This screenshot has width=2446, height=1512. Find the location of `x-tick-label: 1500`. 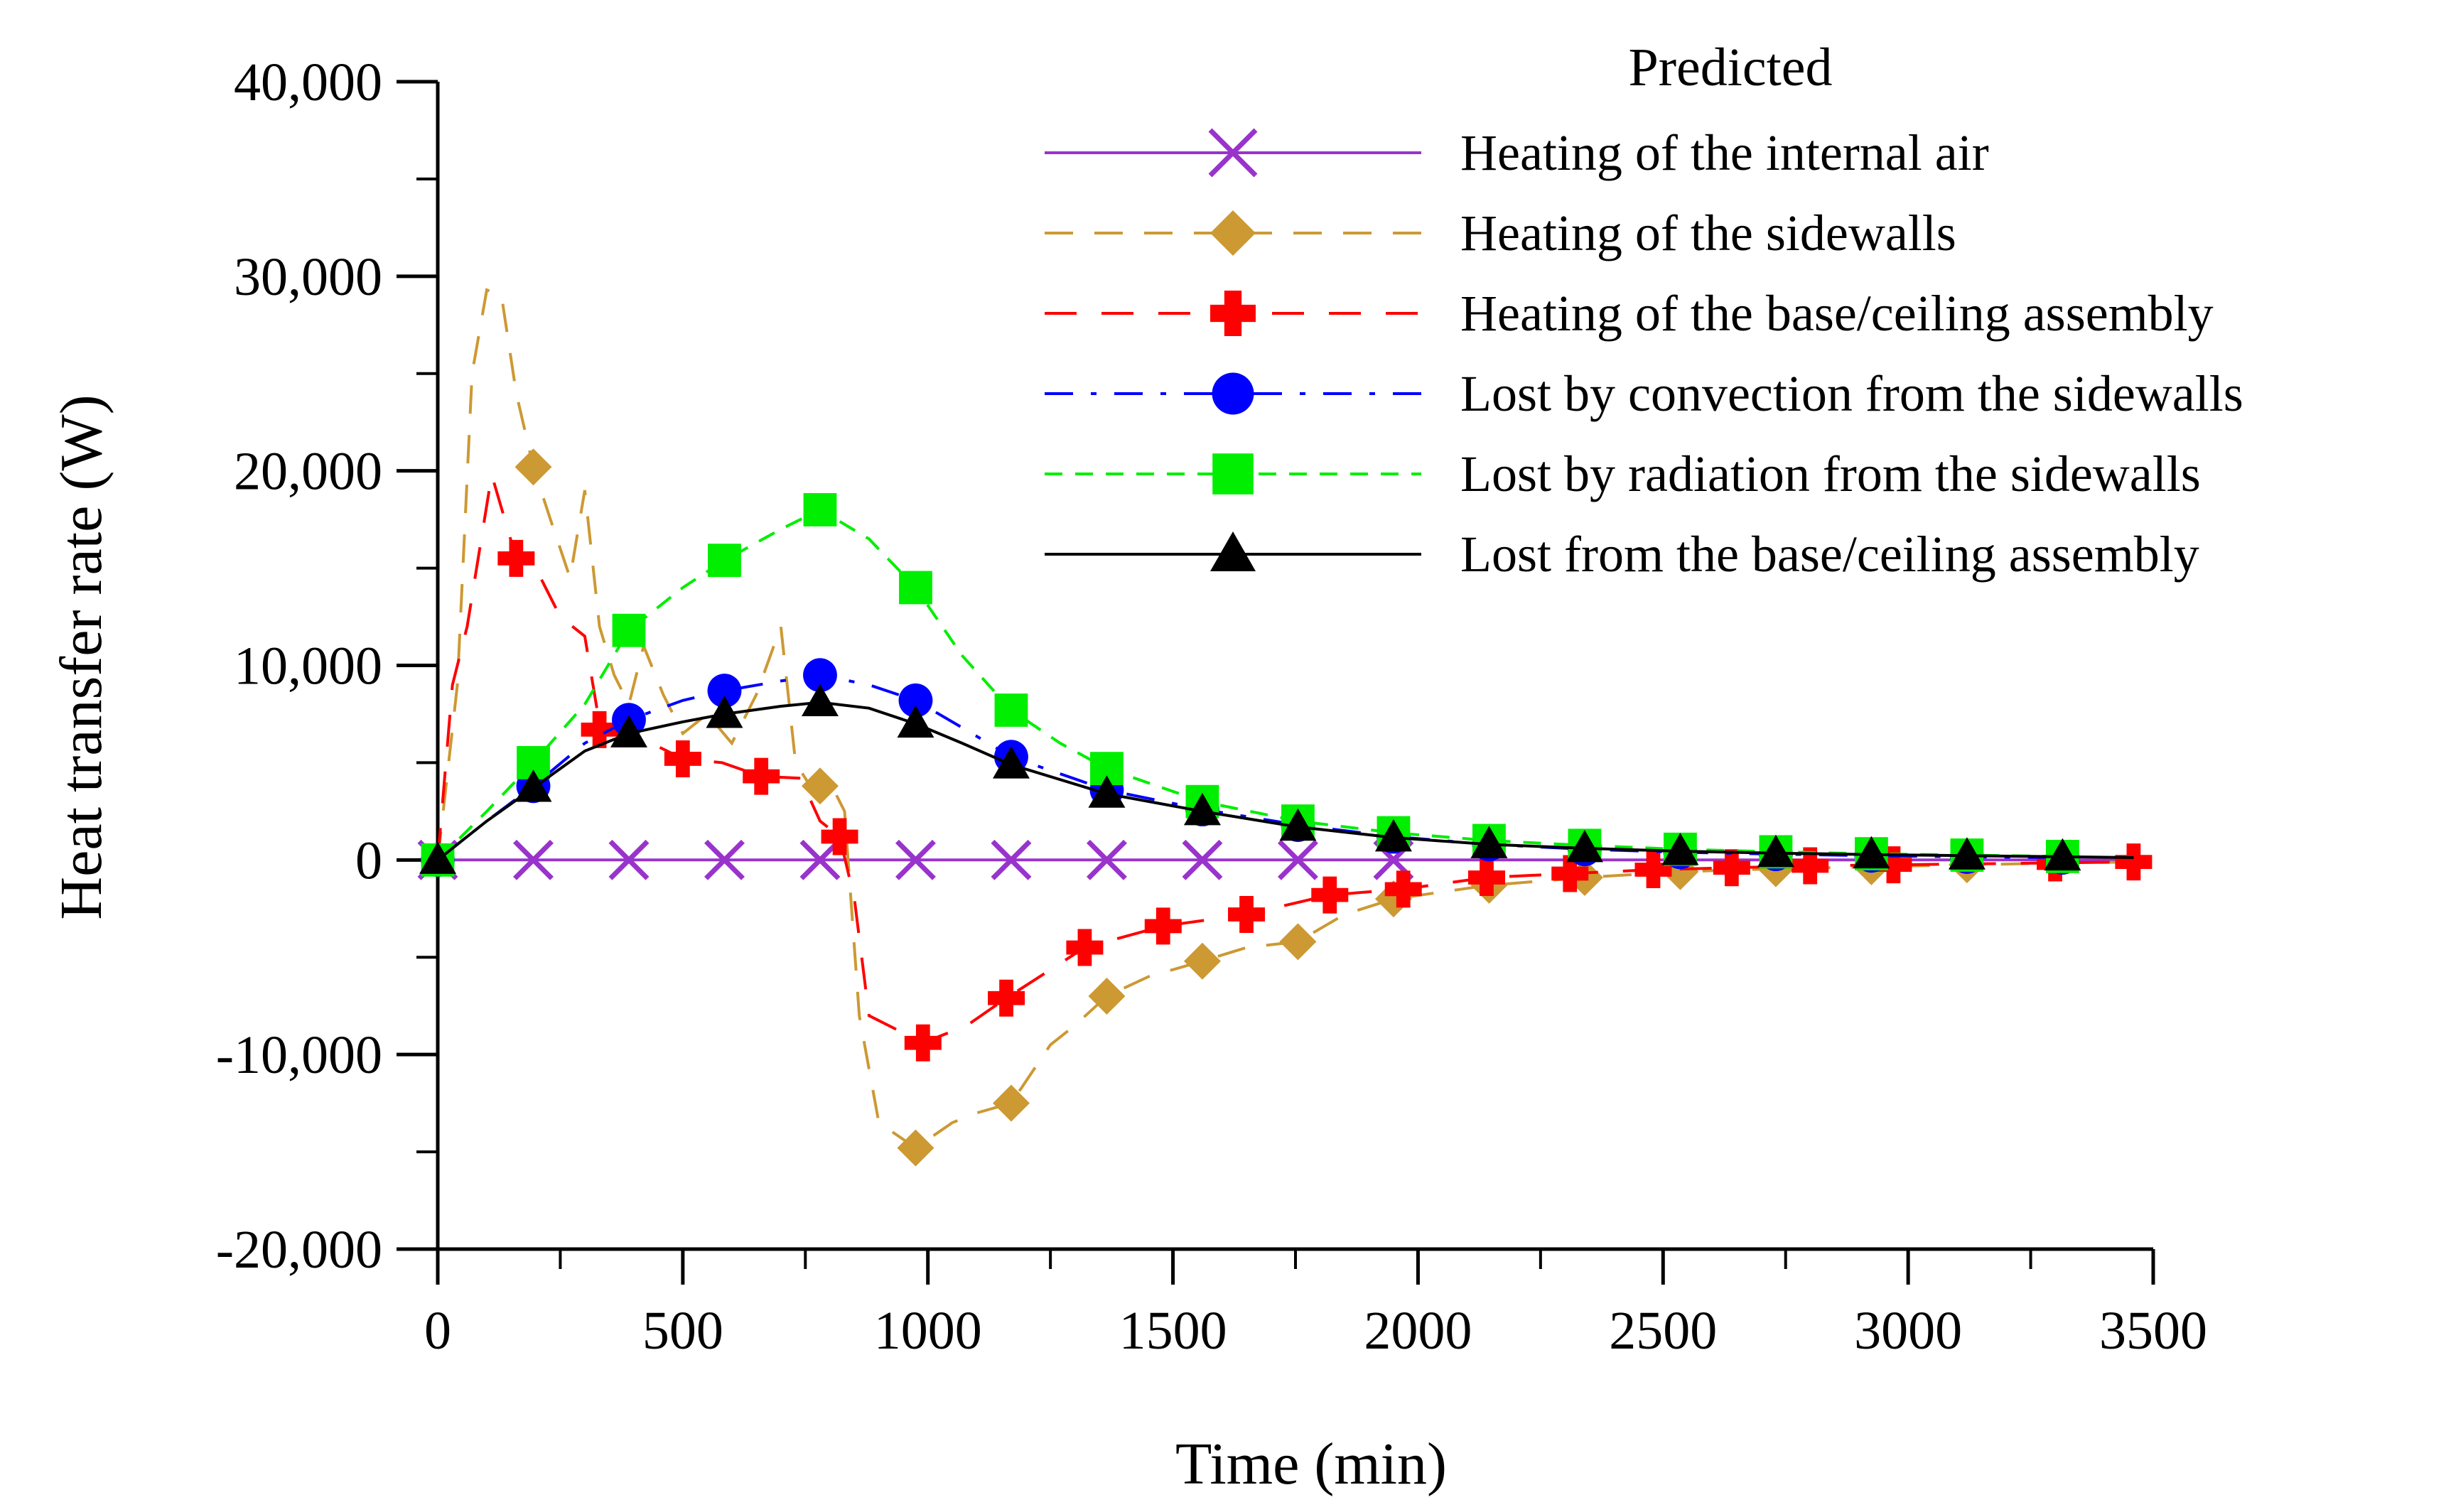

x-tick-label: 1500 is located at coordinates (1173, 1331).